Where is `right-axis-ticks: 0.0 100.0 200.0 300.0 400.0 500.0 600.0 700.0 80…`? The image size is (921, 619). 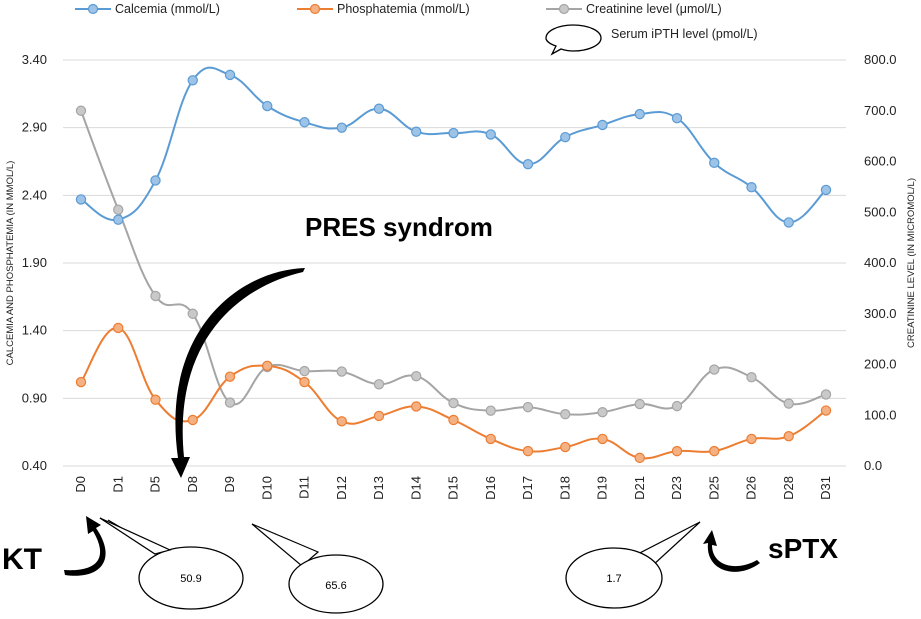
right-axis-ticks: 0.0 100.0 200.0 300.0 400.0 500.0 600.0 700.0 80… is located at coordinates (880, 262).